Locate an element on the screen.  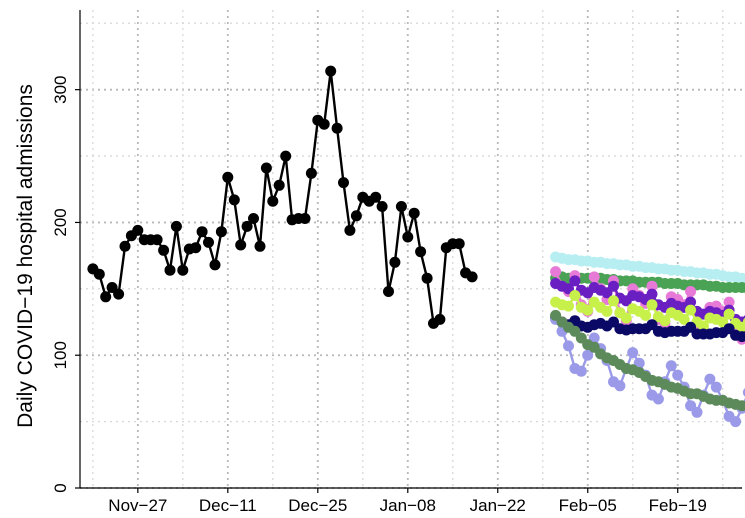
x-tick-label: Feb−19 is located at coordinates (678, 505).